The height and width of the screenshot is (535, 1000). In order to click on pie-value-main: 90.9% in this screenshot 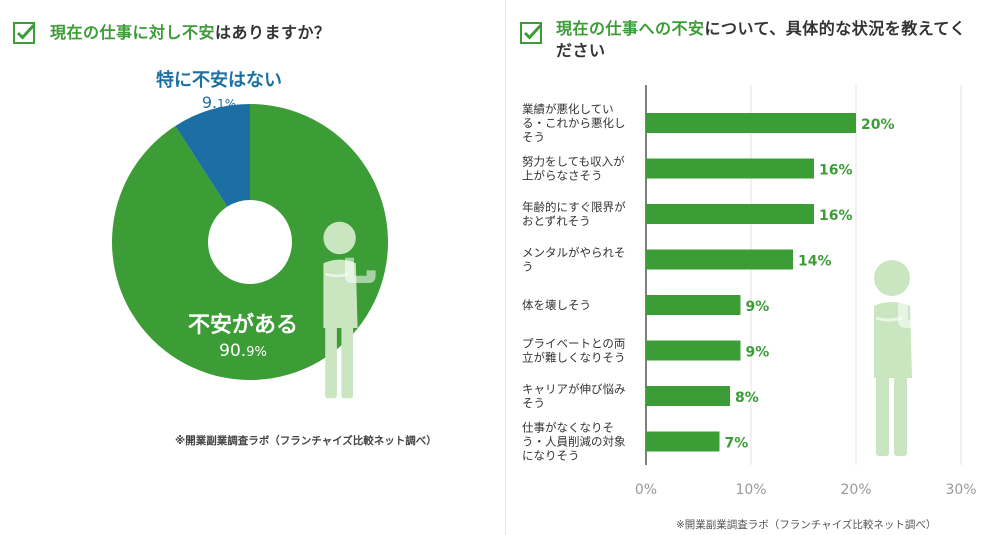, I will do `click(243, 351)`.